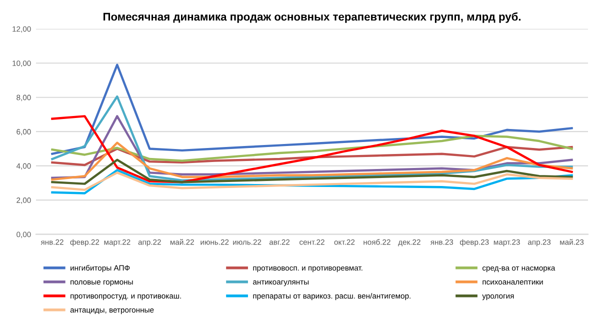  I want to click on chart-title: Помесячная динамика продаж основных терапевтических групп, млрд руб., so click(312, 17).